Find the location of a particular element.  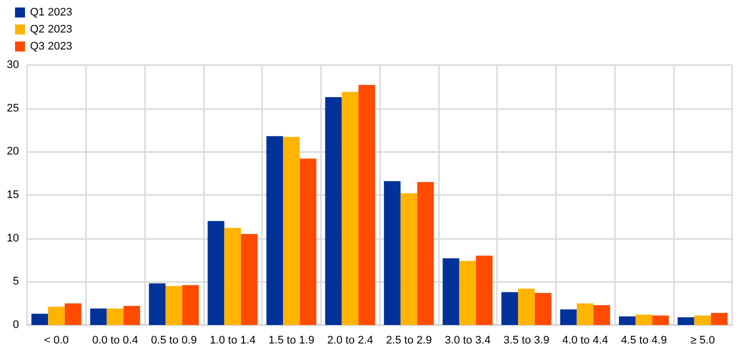

x-tick-label: 0.5 to 0.9 is located at coordinates (173, 340).